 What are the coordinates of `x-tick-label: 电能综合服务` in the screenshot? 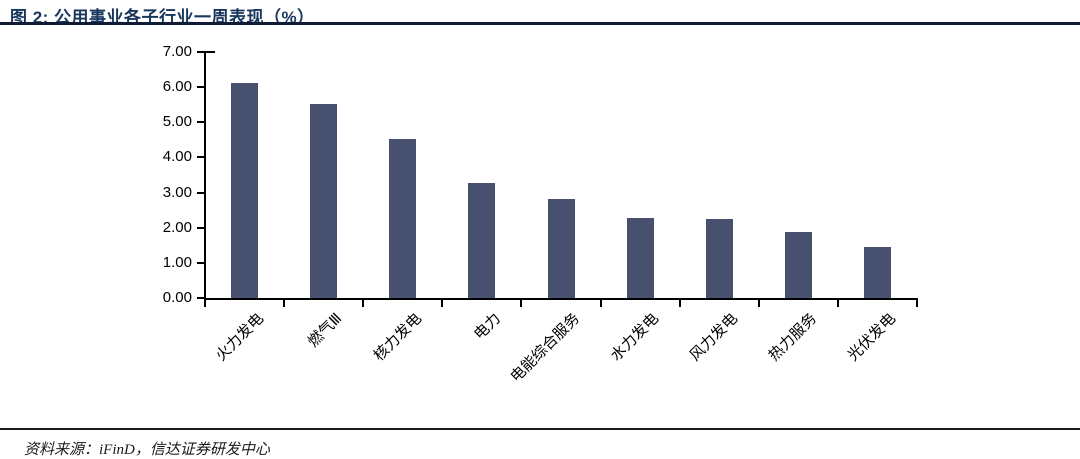 It's located at (545, 348).